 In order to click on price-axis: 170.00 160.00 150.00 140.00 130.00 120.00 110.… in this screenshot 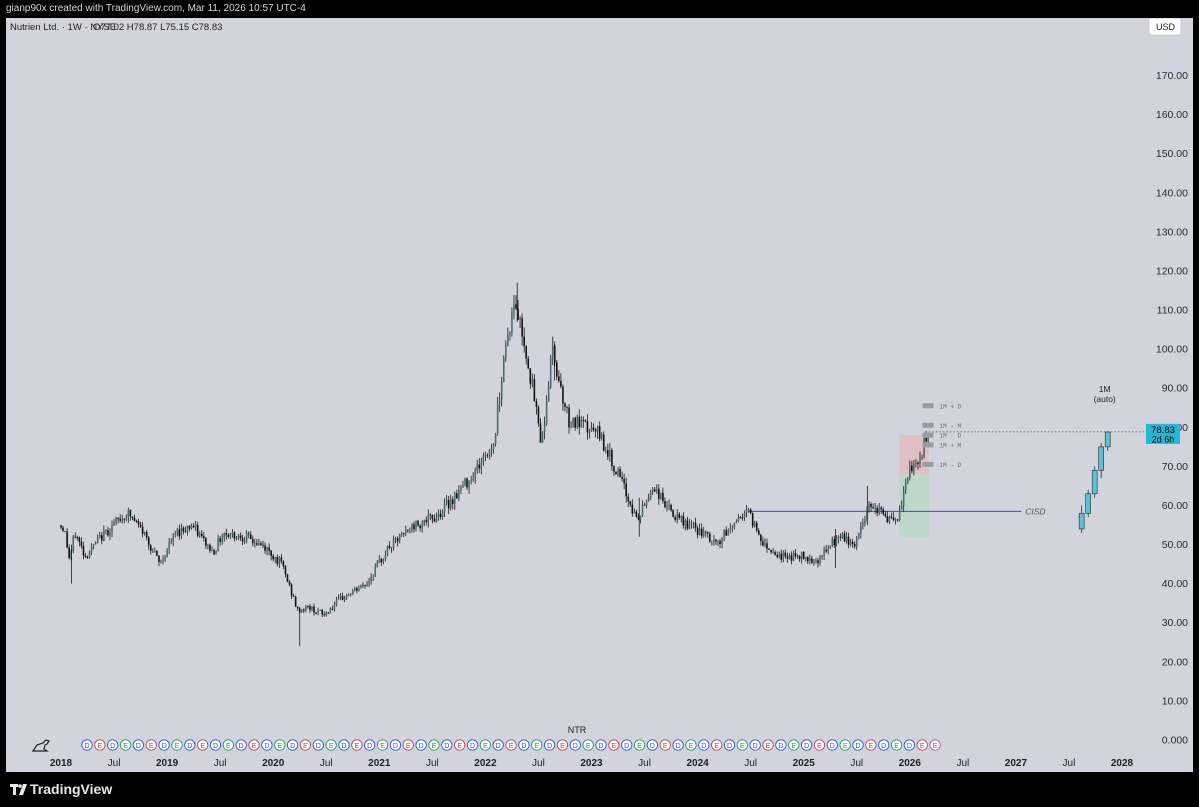, I will do `click(1172, 408)`.